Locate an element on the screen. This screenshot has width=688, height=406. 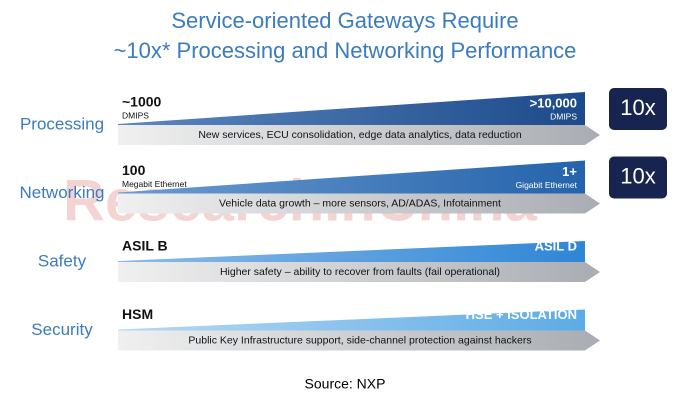
start-unit: Megabit Ethernet is located at coordinates (154, 184).